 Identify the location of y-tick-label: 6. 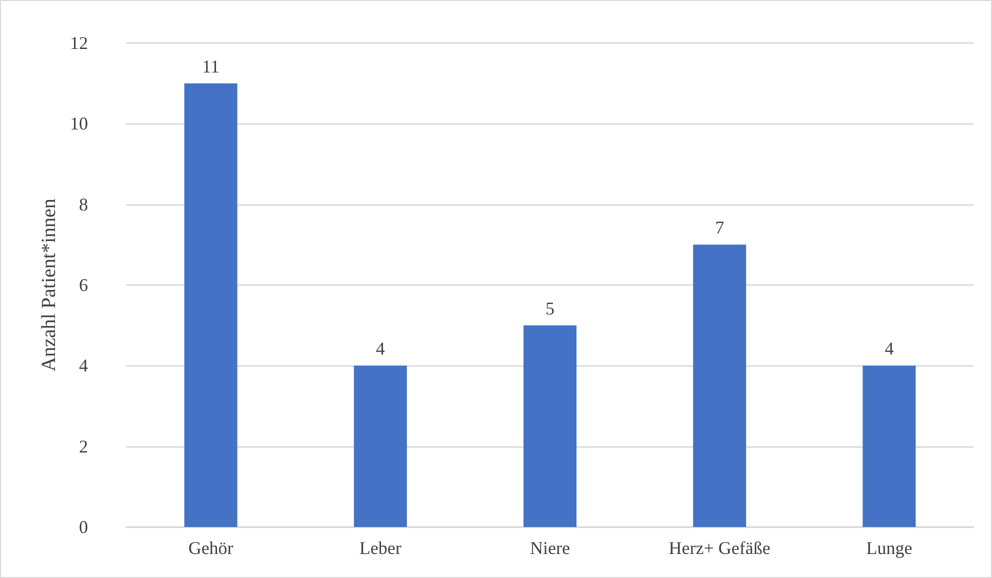
(83, 285).